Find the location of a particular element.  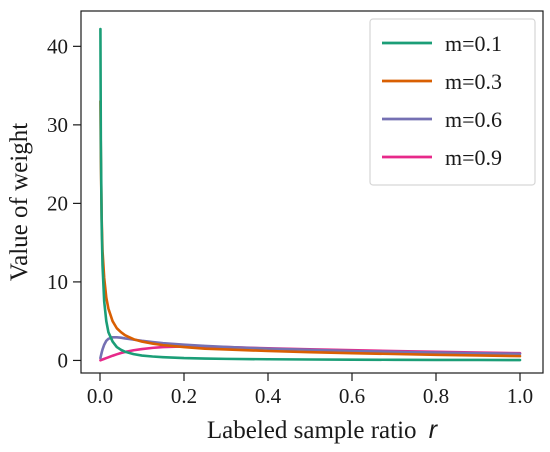

x-axis-label: Labeled sample ratio r is located at coordinates (323, 430).